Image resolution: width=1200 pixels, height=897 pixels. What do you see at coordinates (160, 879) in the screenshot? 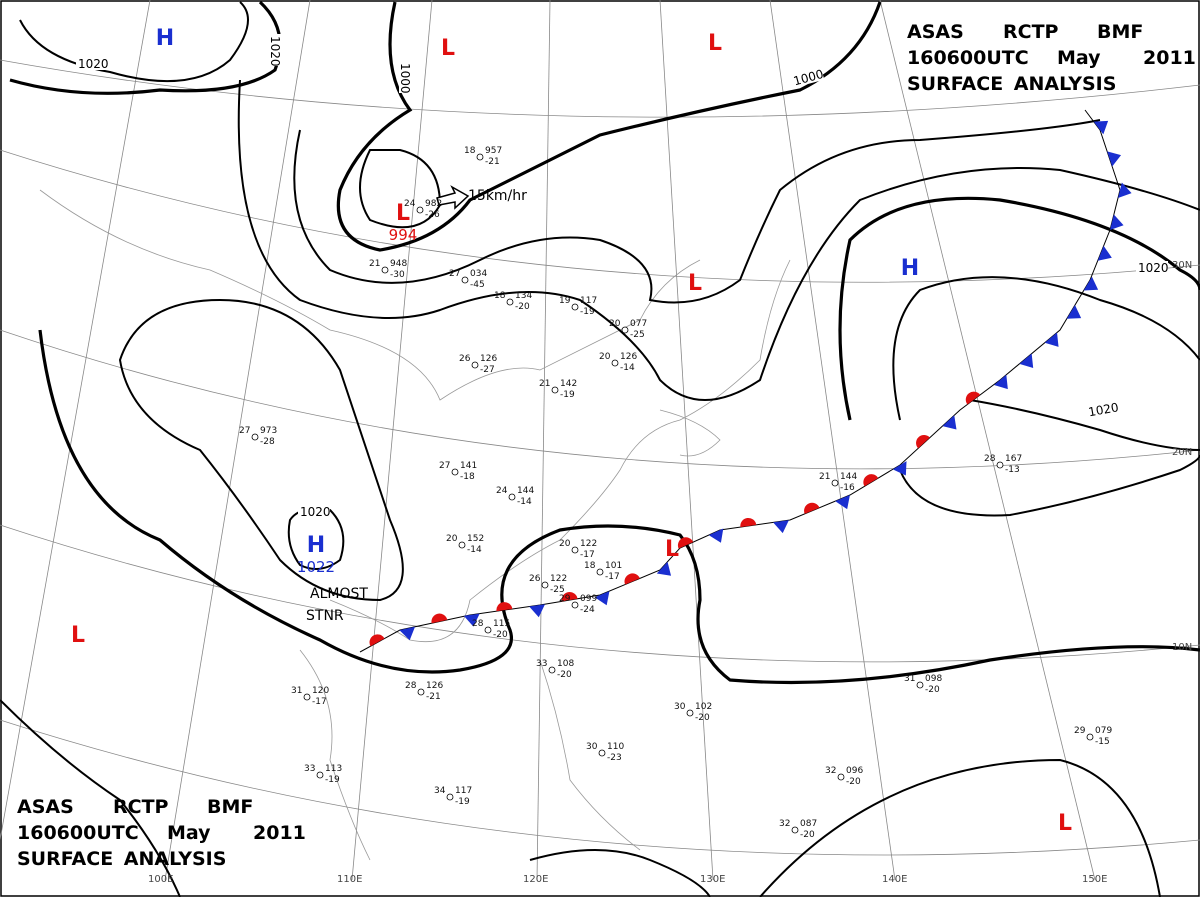
I see `longitude-label: 100E` at bounding box center [160, 879].